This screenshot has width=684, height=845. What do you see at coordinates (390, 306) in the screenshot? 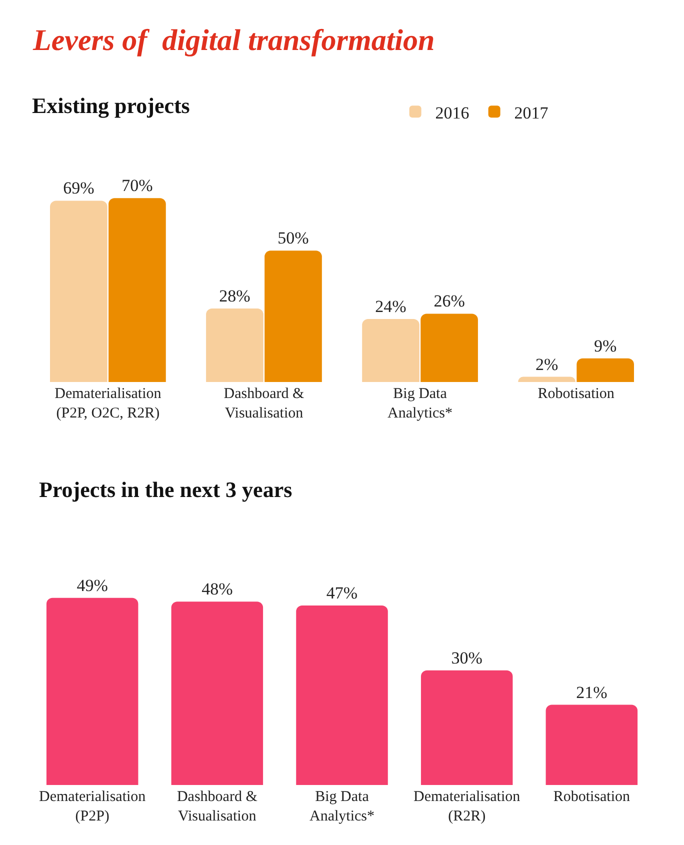
I see `data-label: 24%` at bounding box center [390, 306].